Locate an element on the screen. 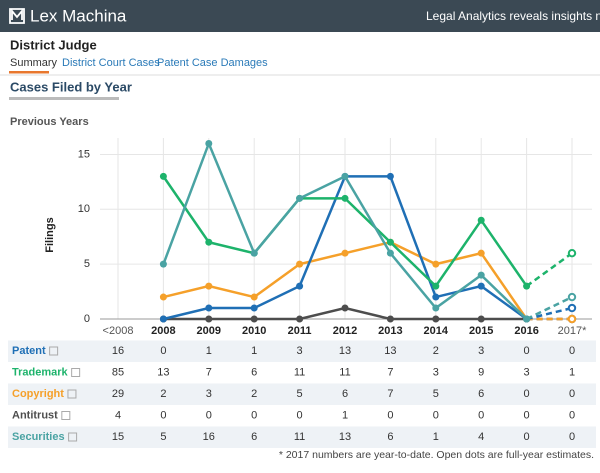  row-label: Trademark is located at coordinates (40, 372).